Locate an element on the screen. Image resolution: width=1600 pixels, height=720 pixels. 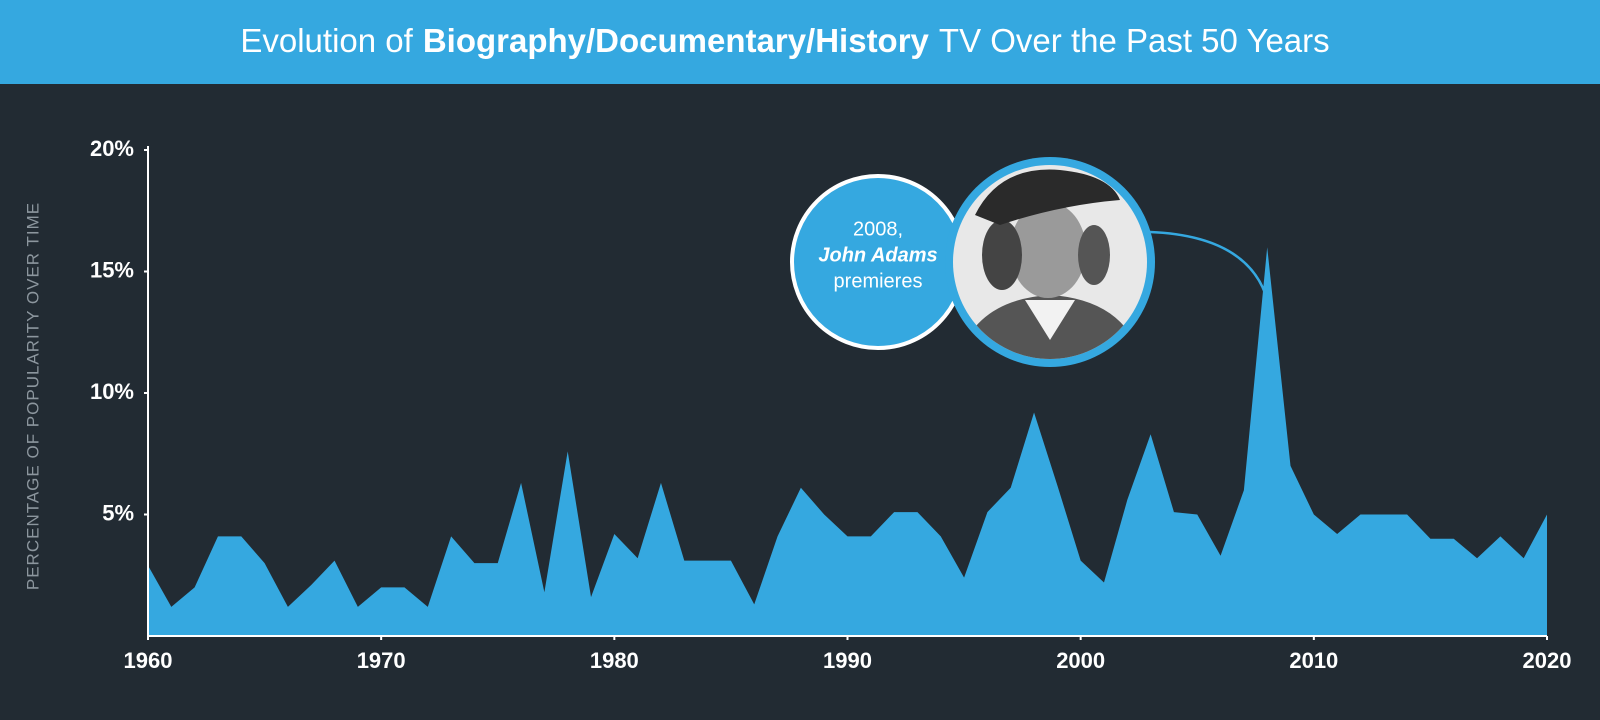
x-tick-label: 1980 is located at coordinates (614, 660).